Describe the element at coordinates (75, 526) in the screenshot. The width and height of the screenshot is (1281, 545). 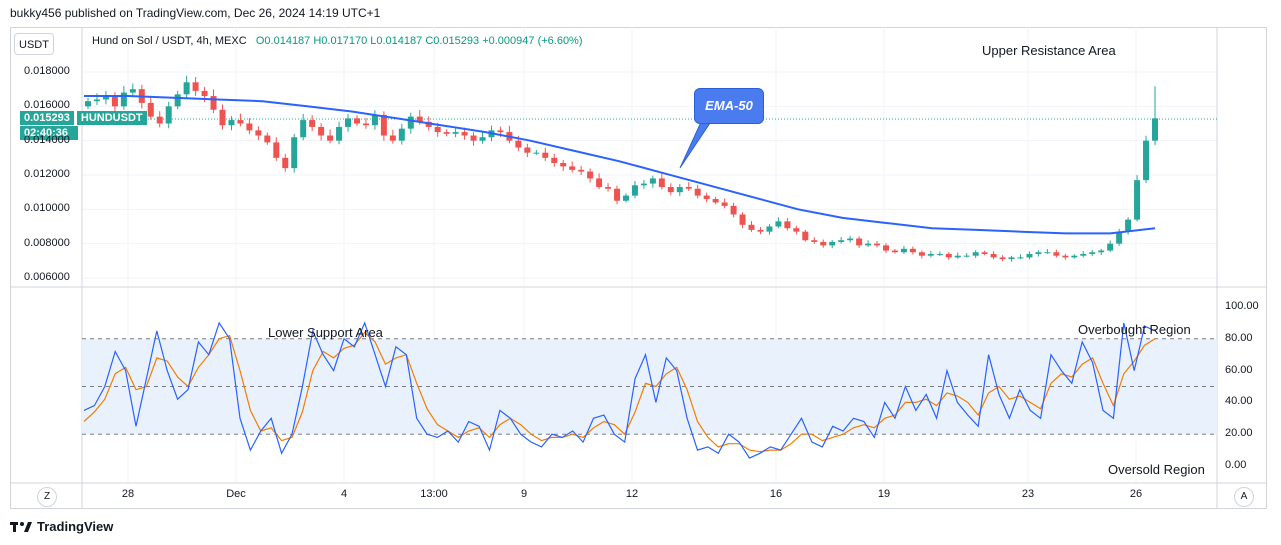
I see `brand-label: TradingView` at that location.